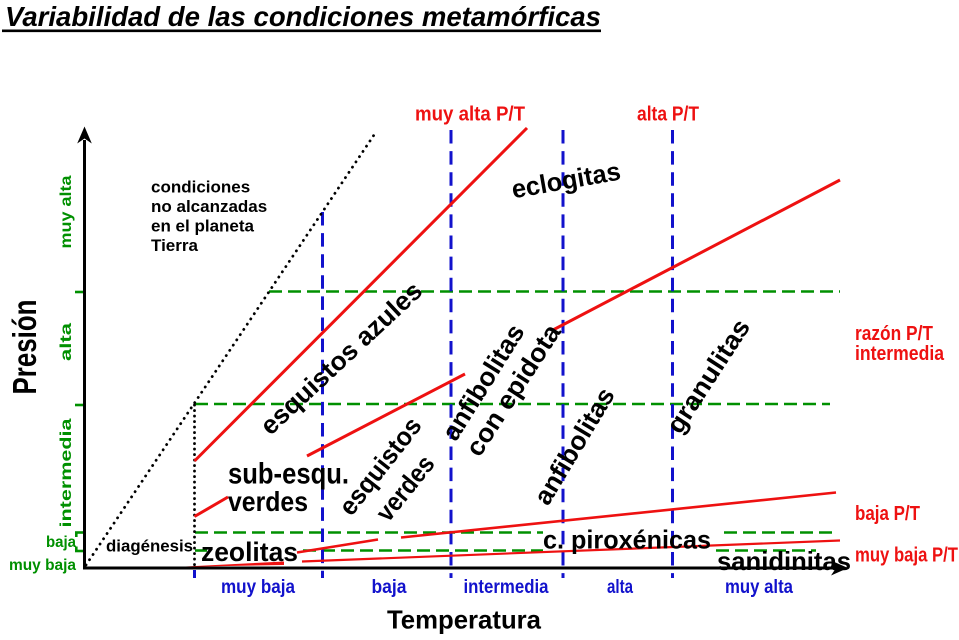  Describe the element at coordinates (24, 347) in the screenshot. I see `svg-text: Presión` at that location.